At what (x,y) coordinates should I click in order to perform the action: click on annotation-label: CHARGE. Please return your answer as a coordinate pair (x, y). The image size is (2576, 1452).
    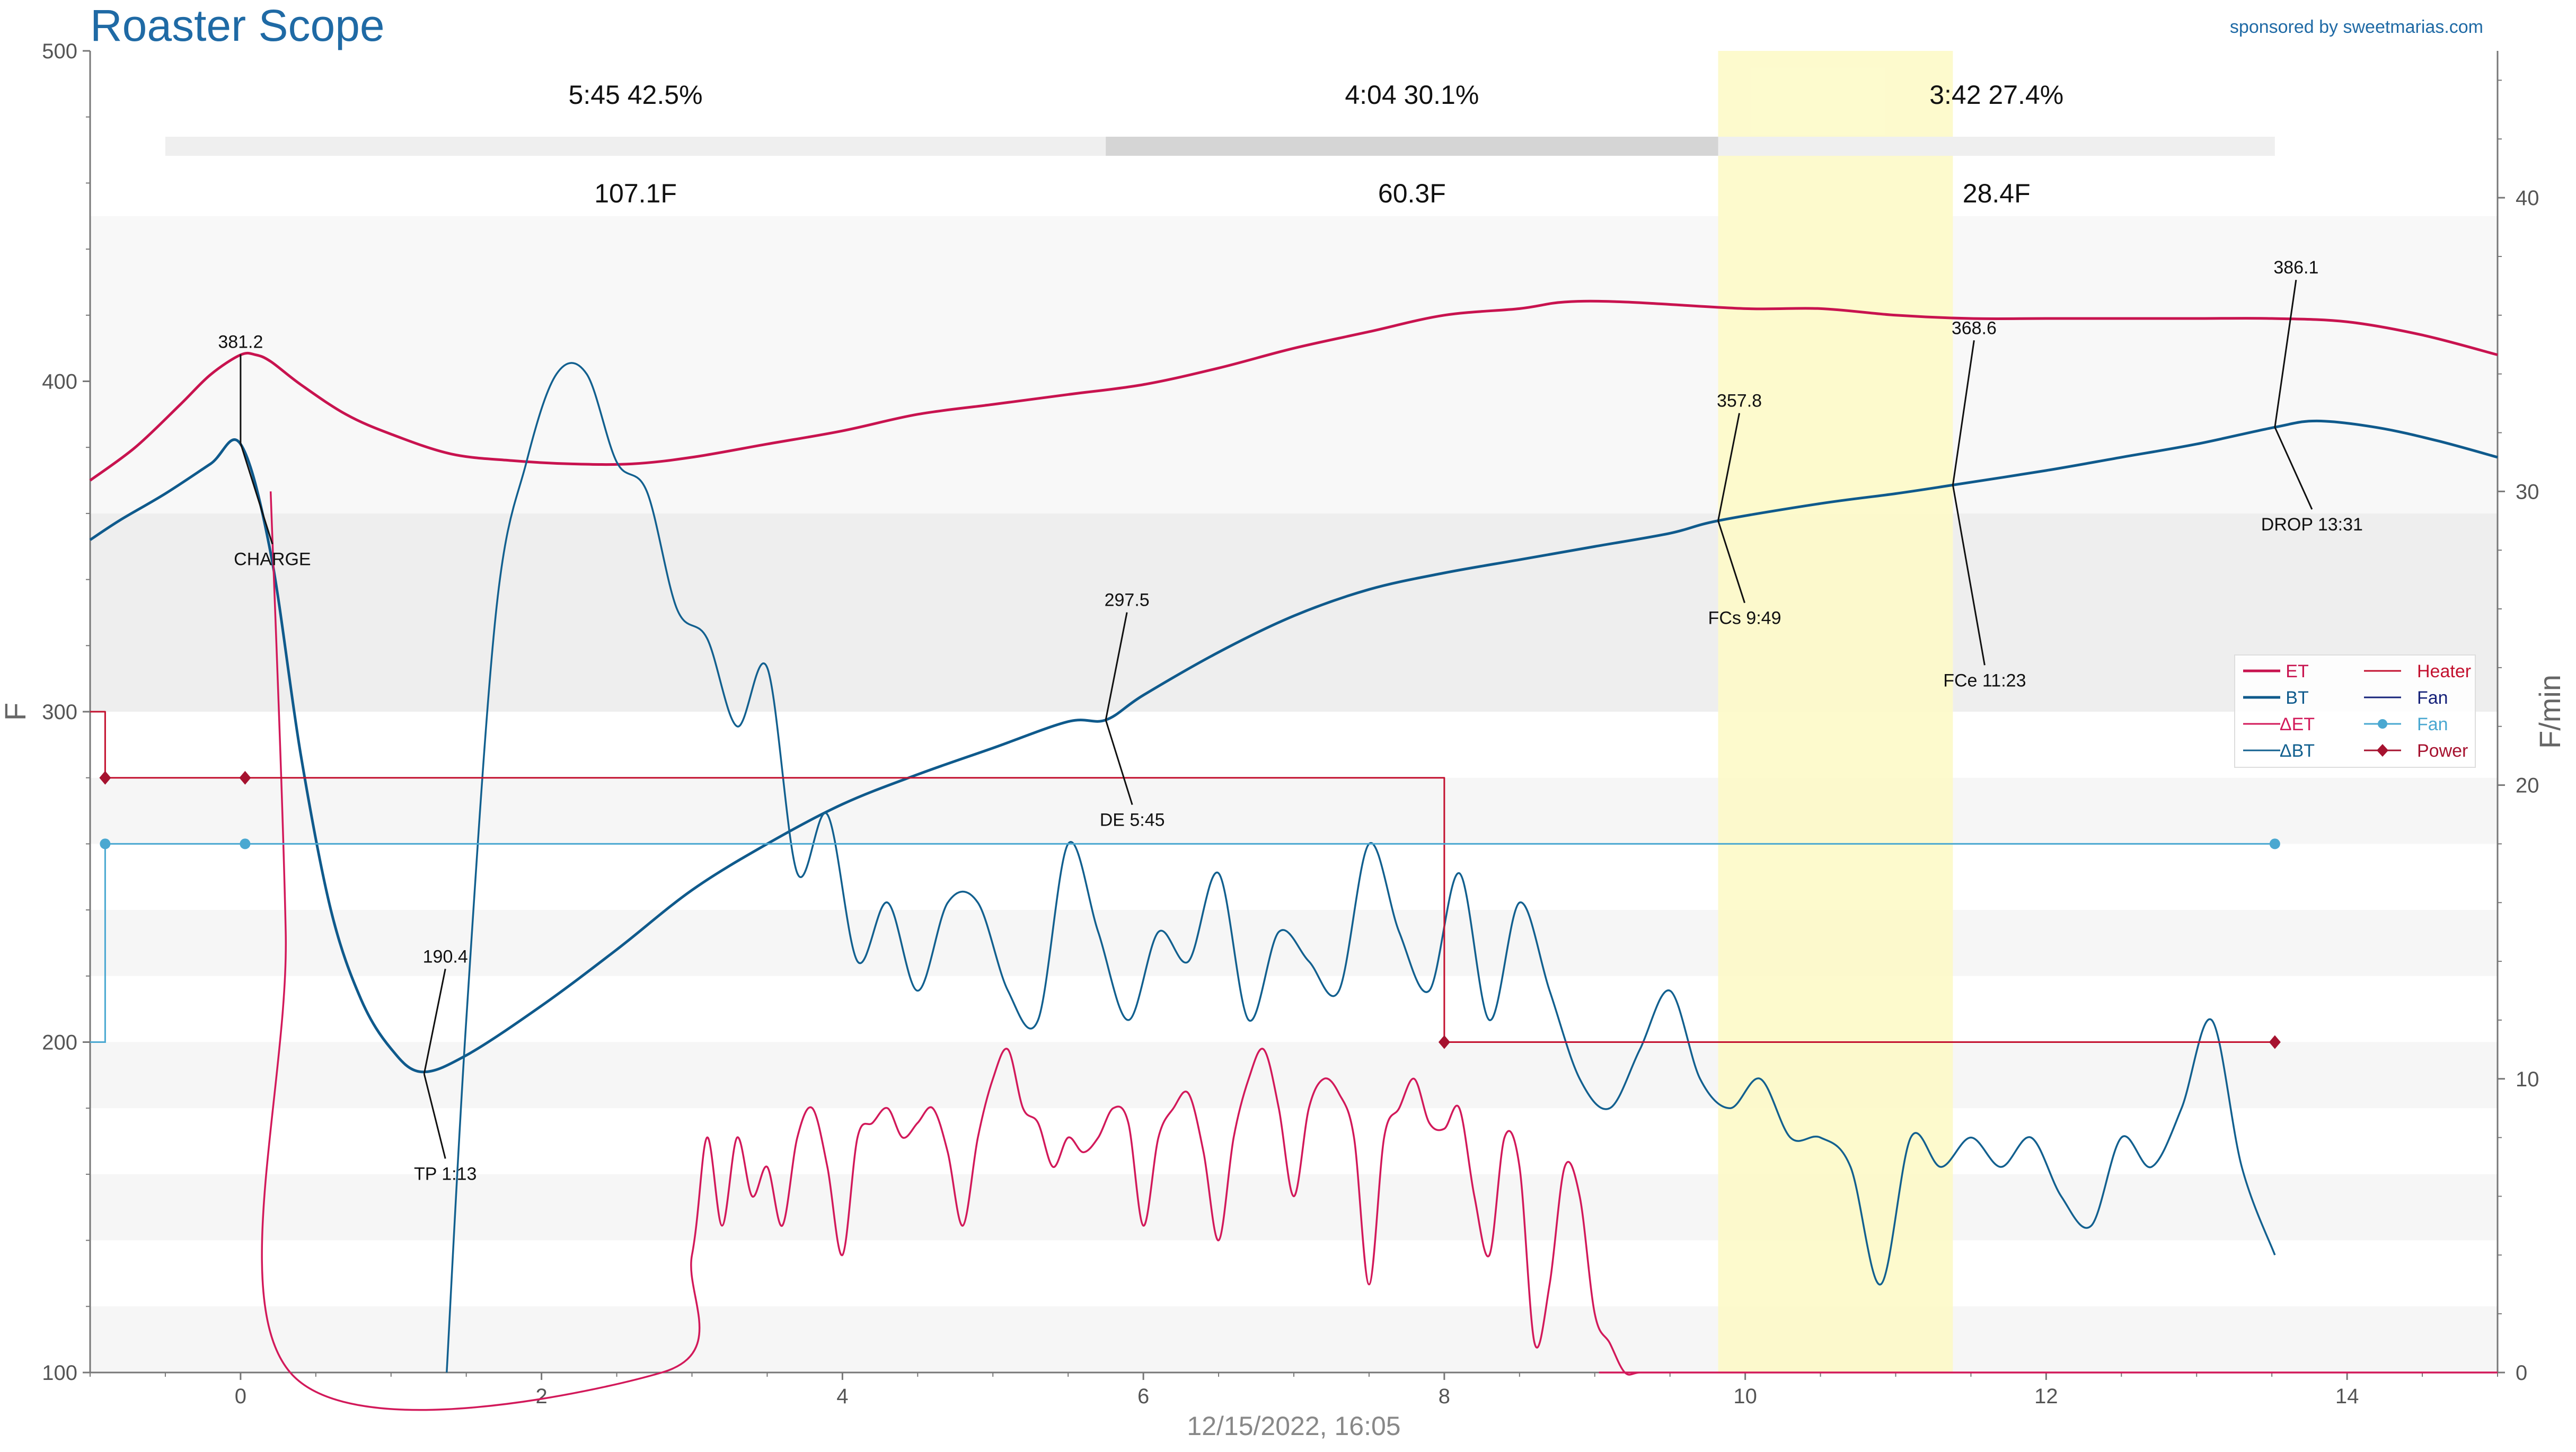
    Looking at the image, I should click on (272, 560).